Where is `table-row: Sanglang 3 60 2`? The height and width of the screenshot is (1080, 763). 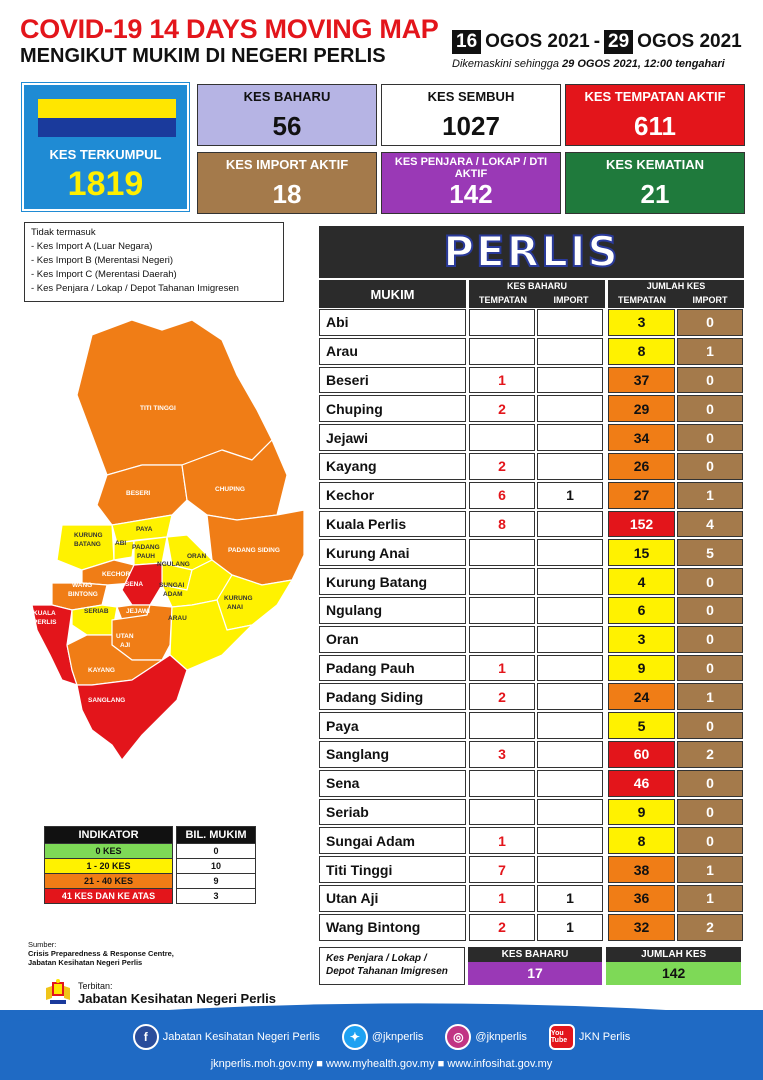
table-row: Sanglang 3 60 2 is located at coordinates (531, 754).